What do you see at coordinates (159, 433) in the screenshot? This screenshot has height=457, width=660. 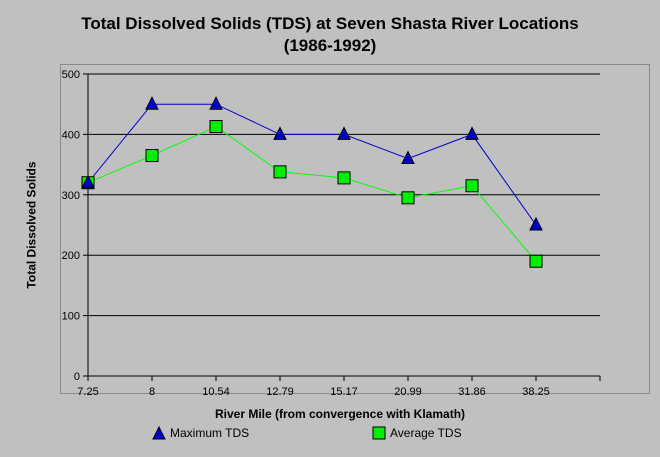 I see `triangle-icon` at bounding box center [159, 433].